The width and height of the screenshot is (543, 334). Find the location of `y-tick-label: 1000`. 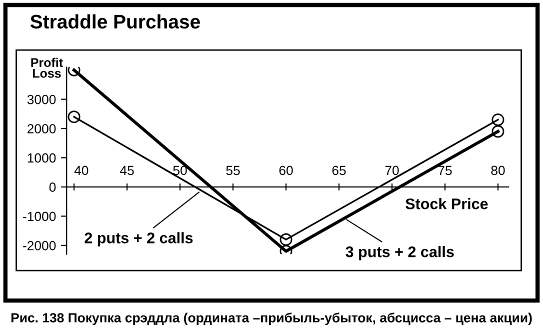

y-tick-label: 1000 is located at coordinates (42, 158).